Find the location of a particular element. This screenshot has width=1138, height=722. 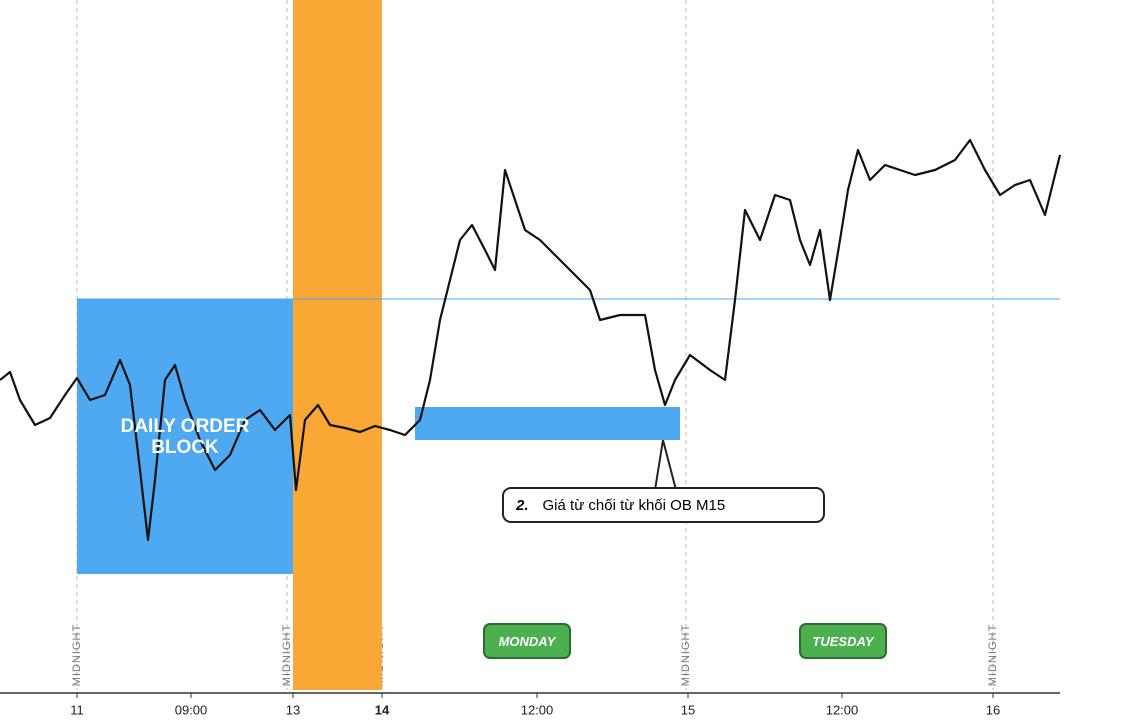

x-tick-label: 09:00 is located at coordinates (191, 709).